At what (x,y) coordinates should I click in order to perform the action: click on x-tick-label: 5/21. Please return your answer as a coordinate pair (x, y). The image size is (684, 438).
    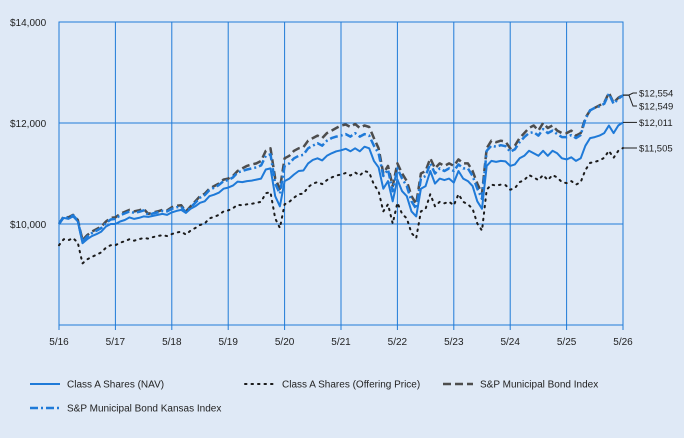
    Looking at the image, I should click on (341, 342).